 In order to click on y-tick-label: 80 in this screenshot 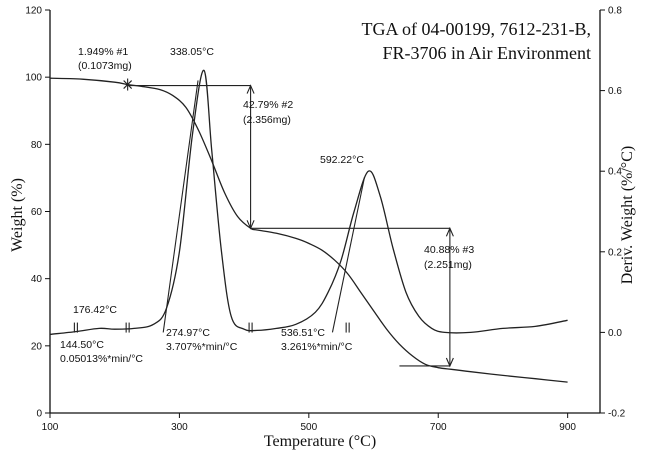, I will do `click(37, 145)`.